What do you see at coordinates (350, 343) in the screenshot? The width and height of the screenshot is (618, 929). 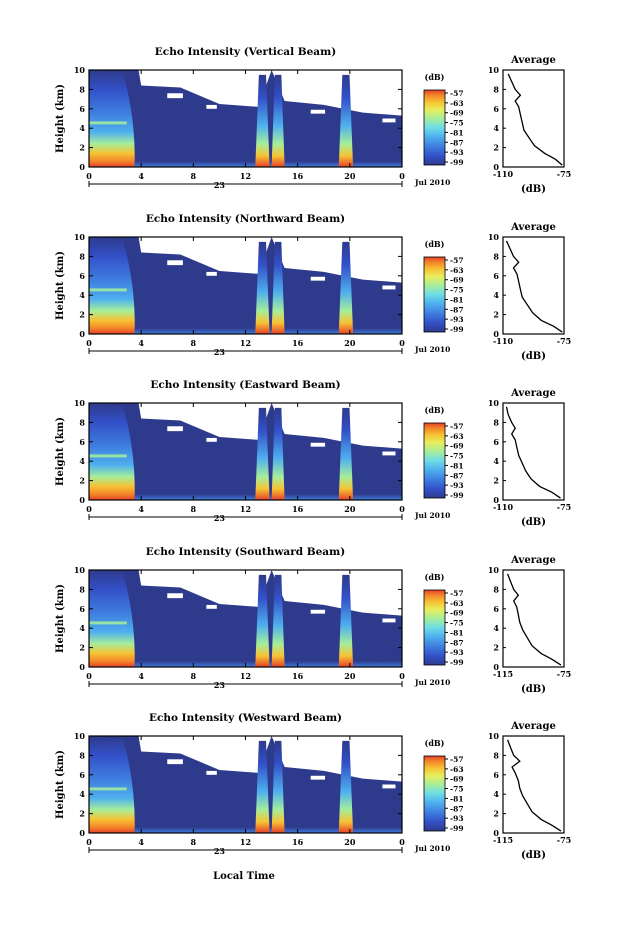 I see `x-tick-label: 20` at bounding box center [350, 343].